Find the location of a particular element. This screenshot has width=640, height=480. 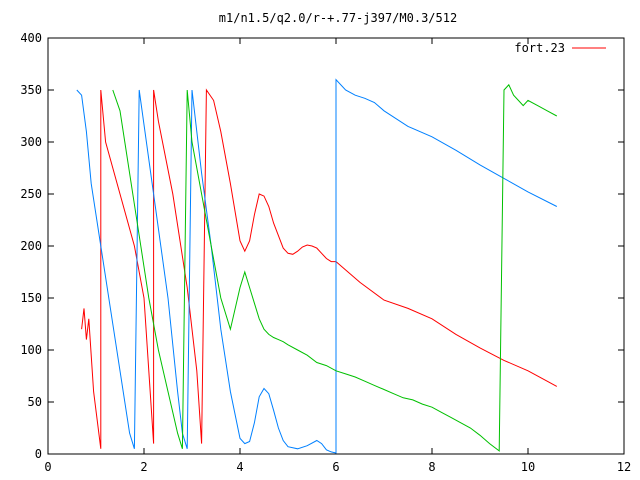

x-tick-label: 6 is located at coordinates (335, 467).